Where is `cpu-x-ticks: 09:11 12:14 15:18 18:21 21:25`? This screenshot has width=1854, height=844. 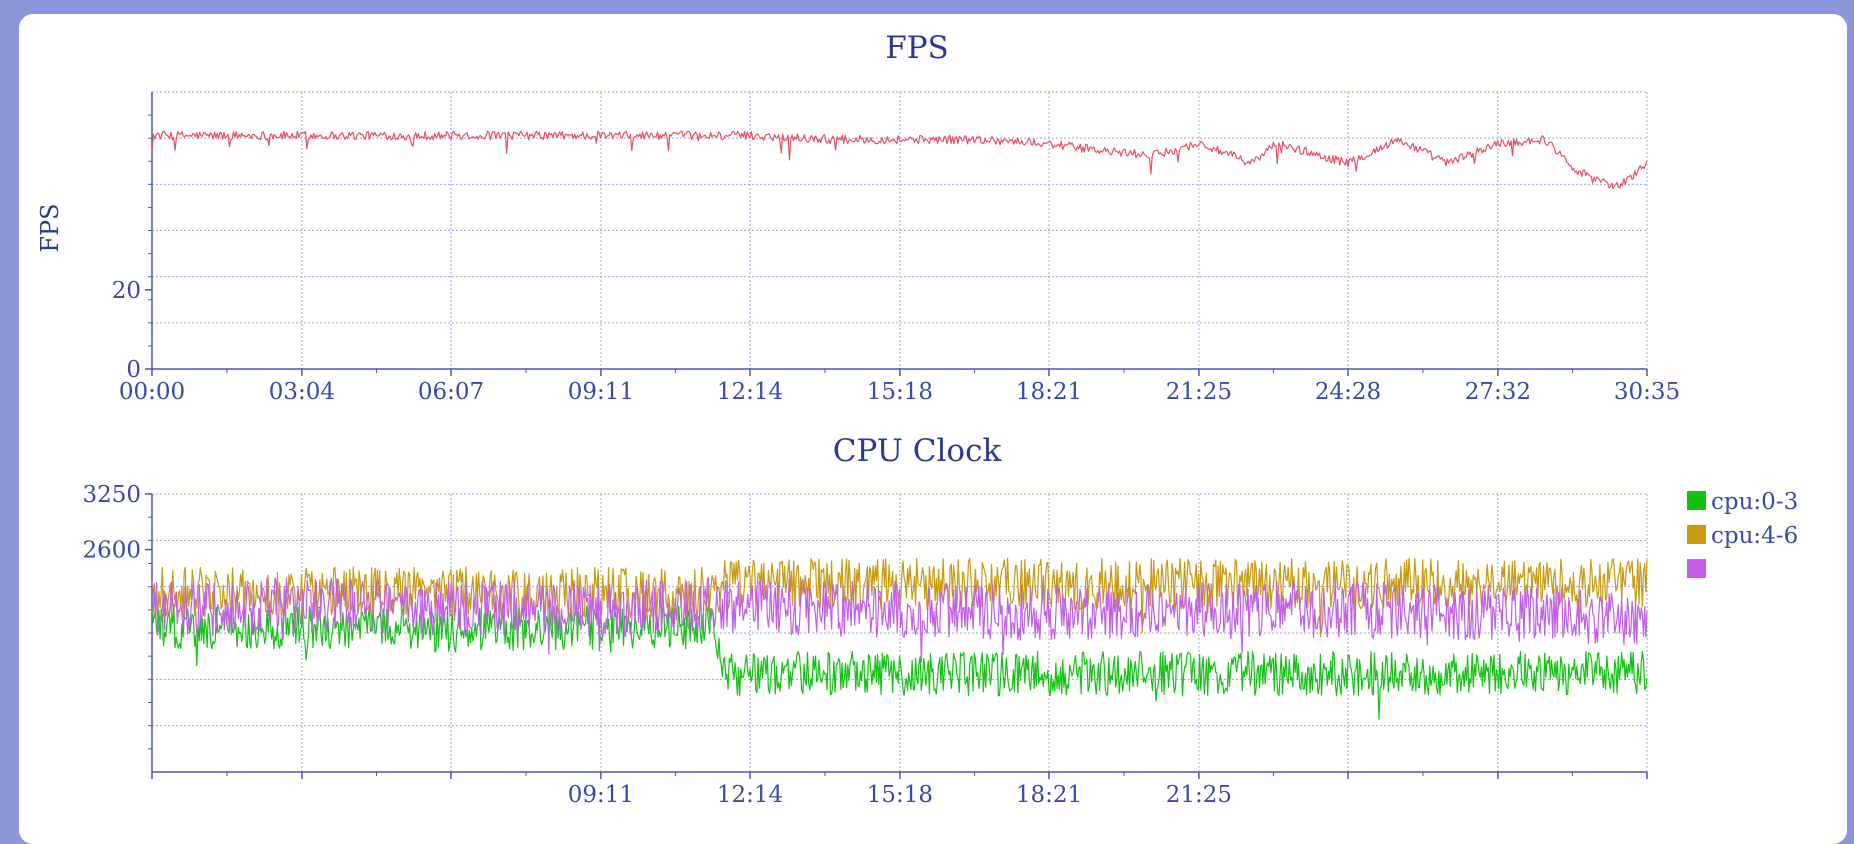
cpu-x-ticks: 09:11 12:14 15:18 18:21 21:25 is located at coordinates (899, 790).